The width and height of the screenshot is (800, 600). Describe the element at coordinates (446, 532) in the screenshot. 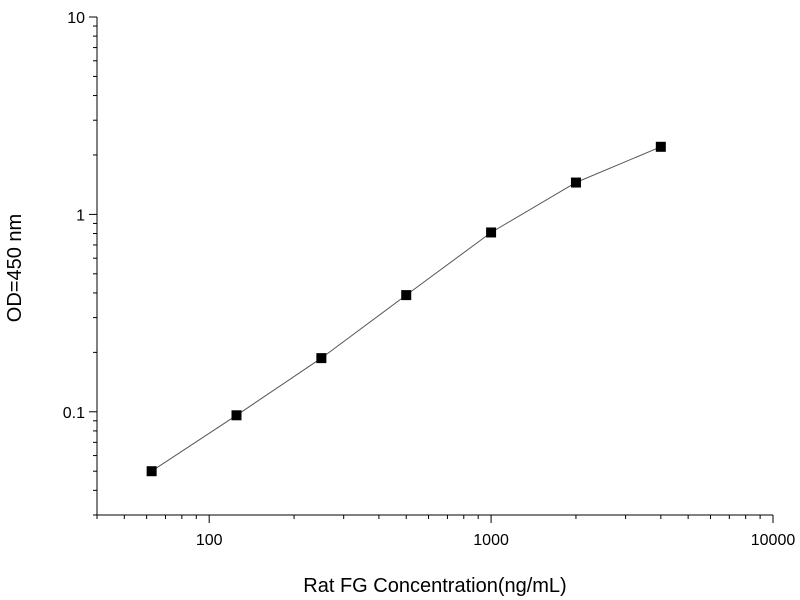

I see `x-axis-ticks: 100 1000 10000` at that location.